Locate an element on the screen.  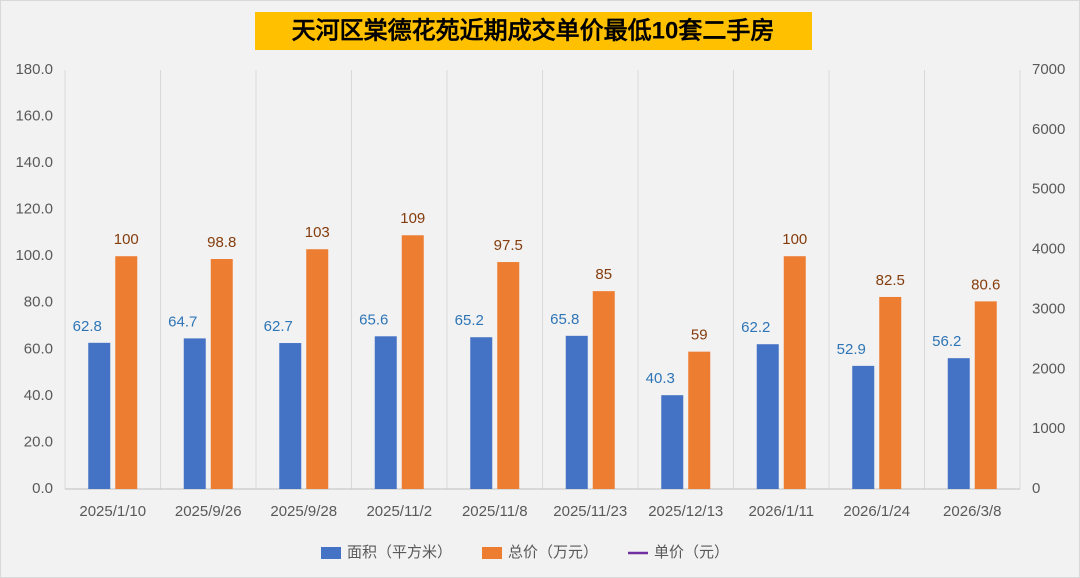
x-tick-label: 2025/11/8 is located at coordinates (495, 511).